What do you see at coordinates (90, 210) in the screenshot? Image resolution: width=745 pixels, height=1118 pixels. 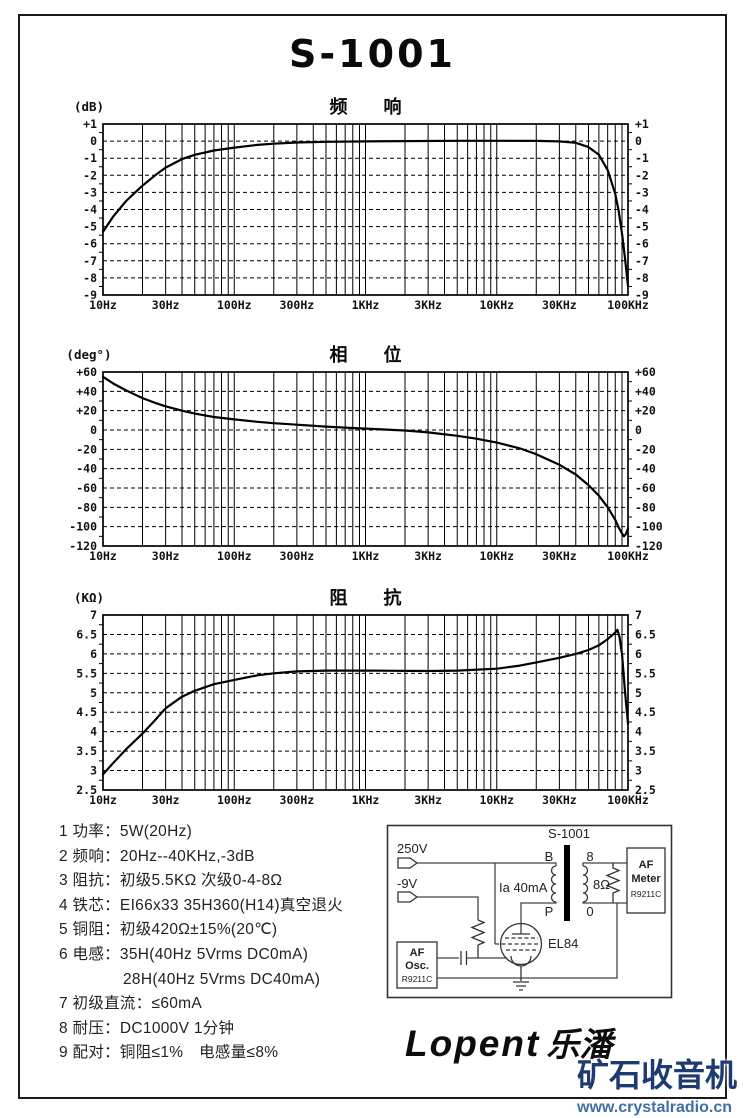 I see `y-axis-label-left: -4` at bounding box center [90, 210].